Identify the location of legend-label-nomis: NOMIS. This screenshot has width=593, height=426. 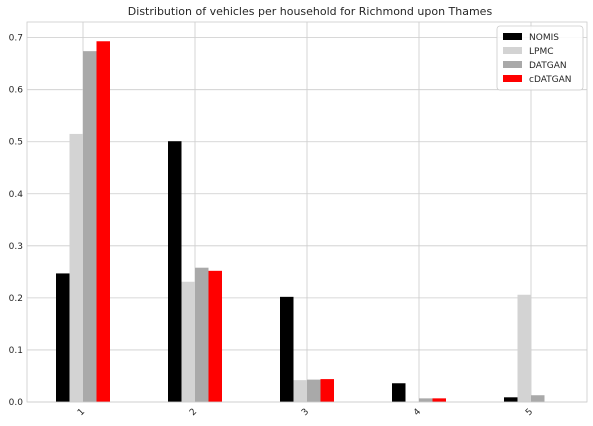
(544, 38).